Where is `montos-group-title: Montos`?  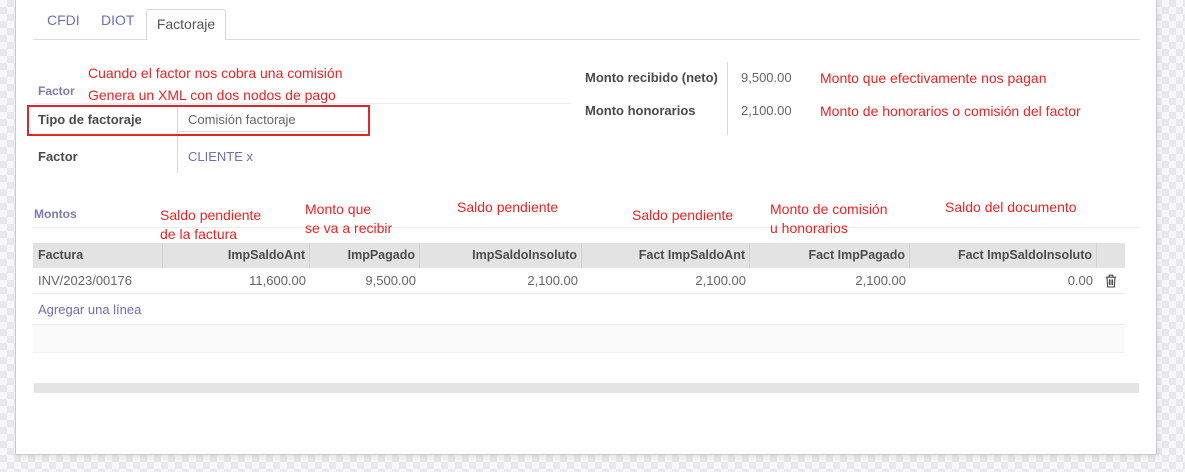 montos-group-title: Montos is located at coordinates (55, 214).